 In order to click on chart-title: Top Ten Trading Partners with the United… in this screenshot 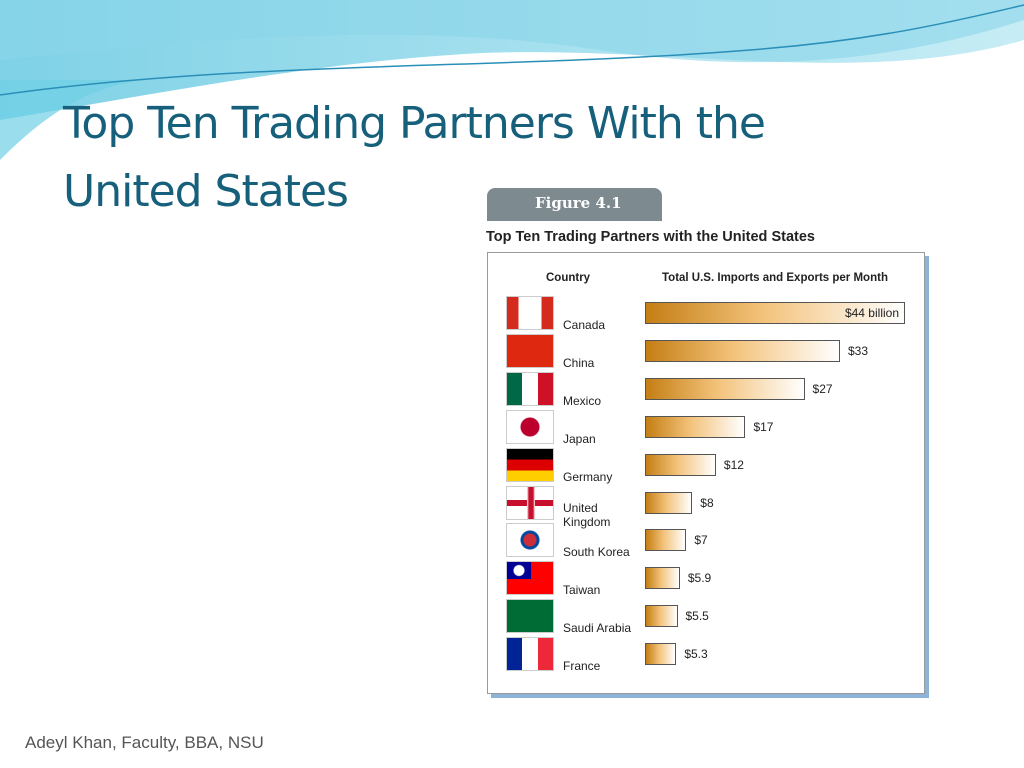, I will do `click(650, 237)`.